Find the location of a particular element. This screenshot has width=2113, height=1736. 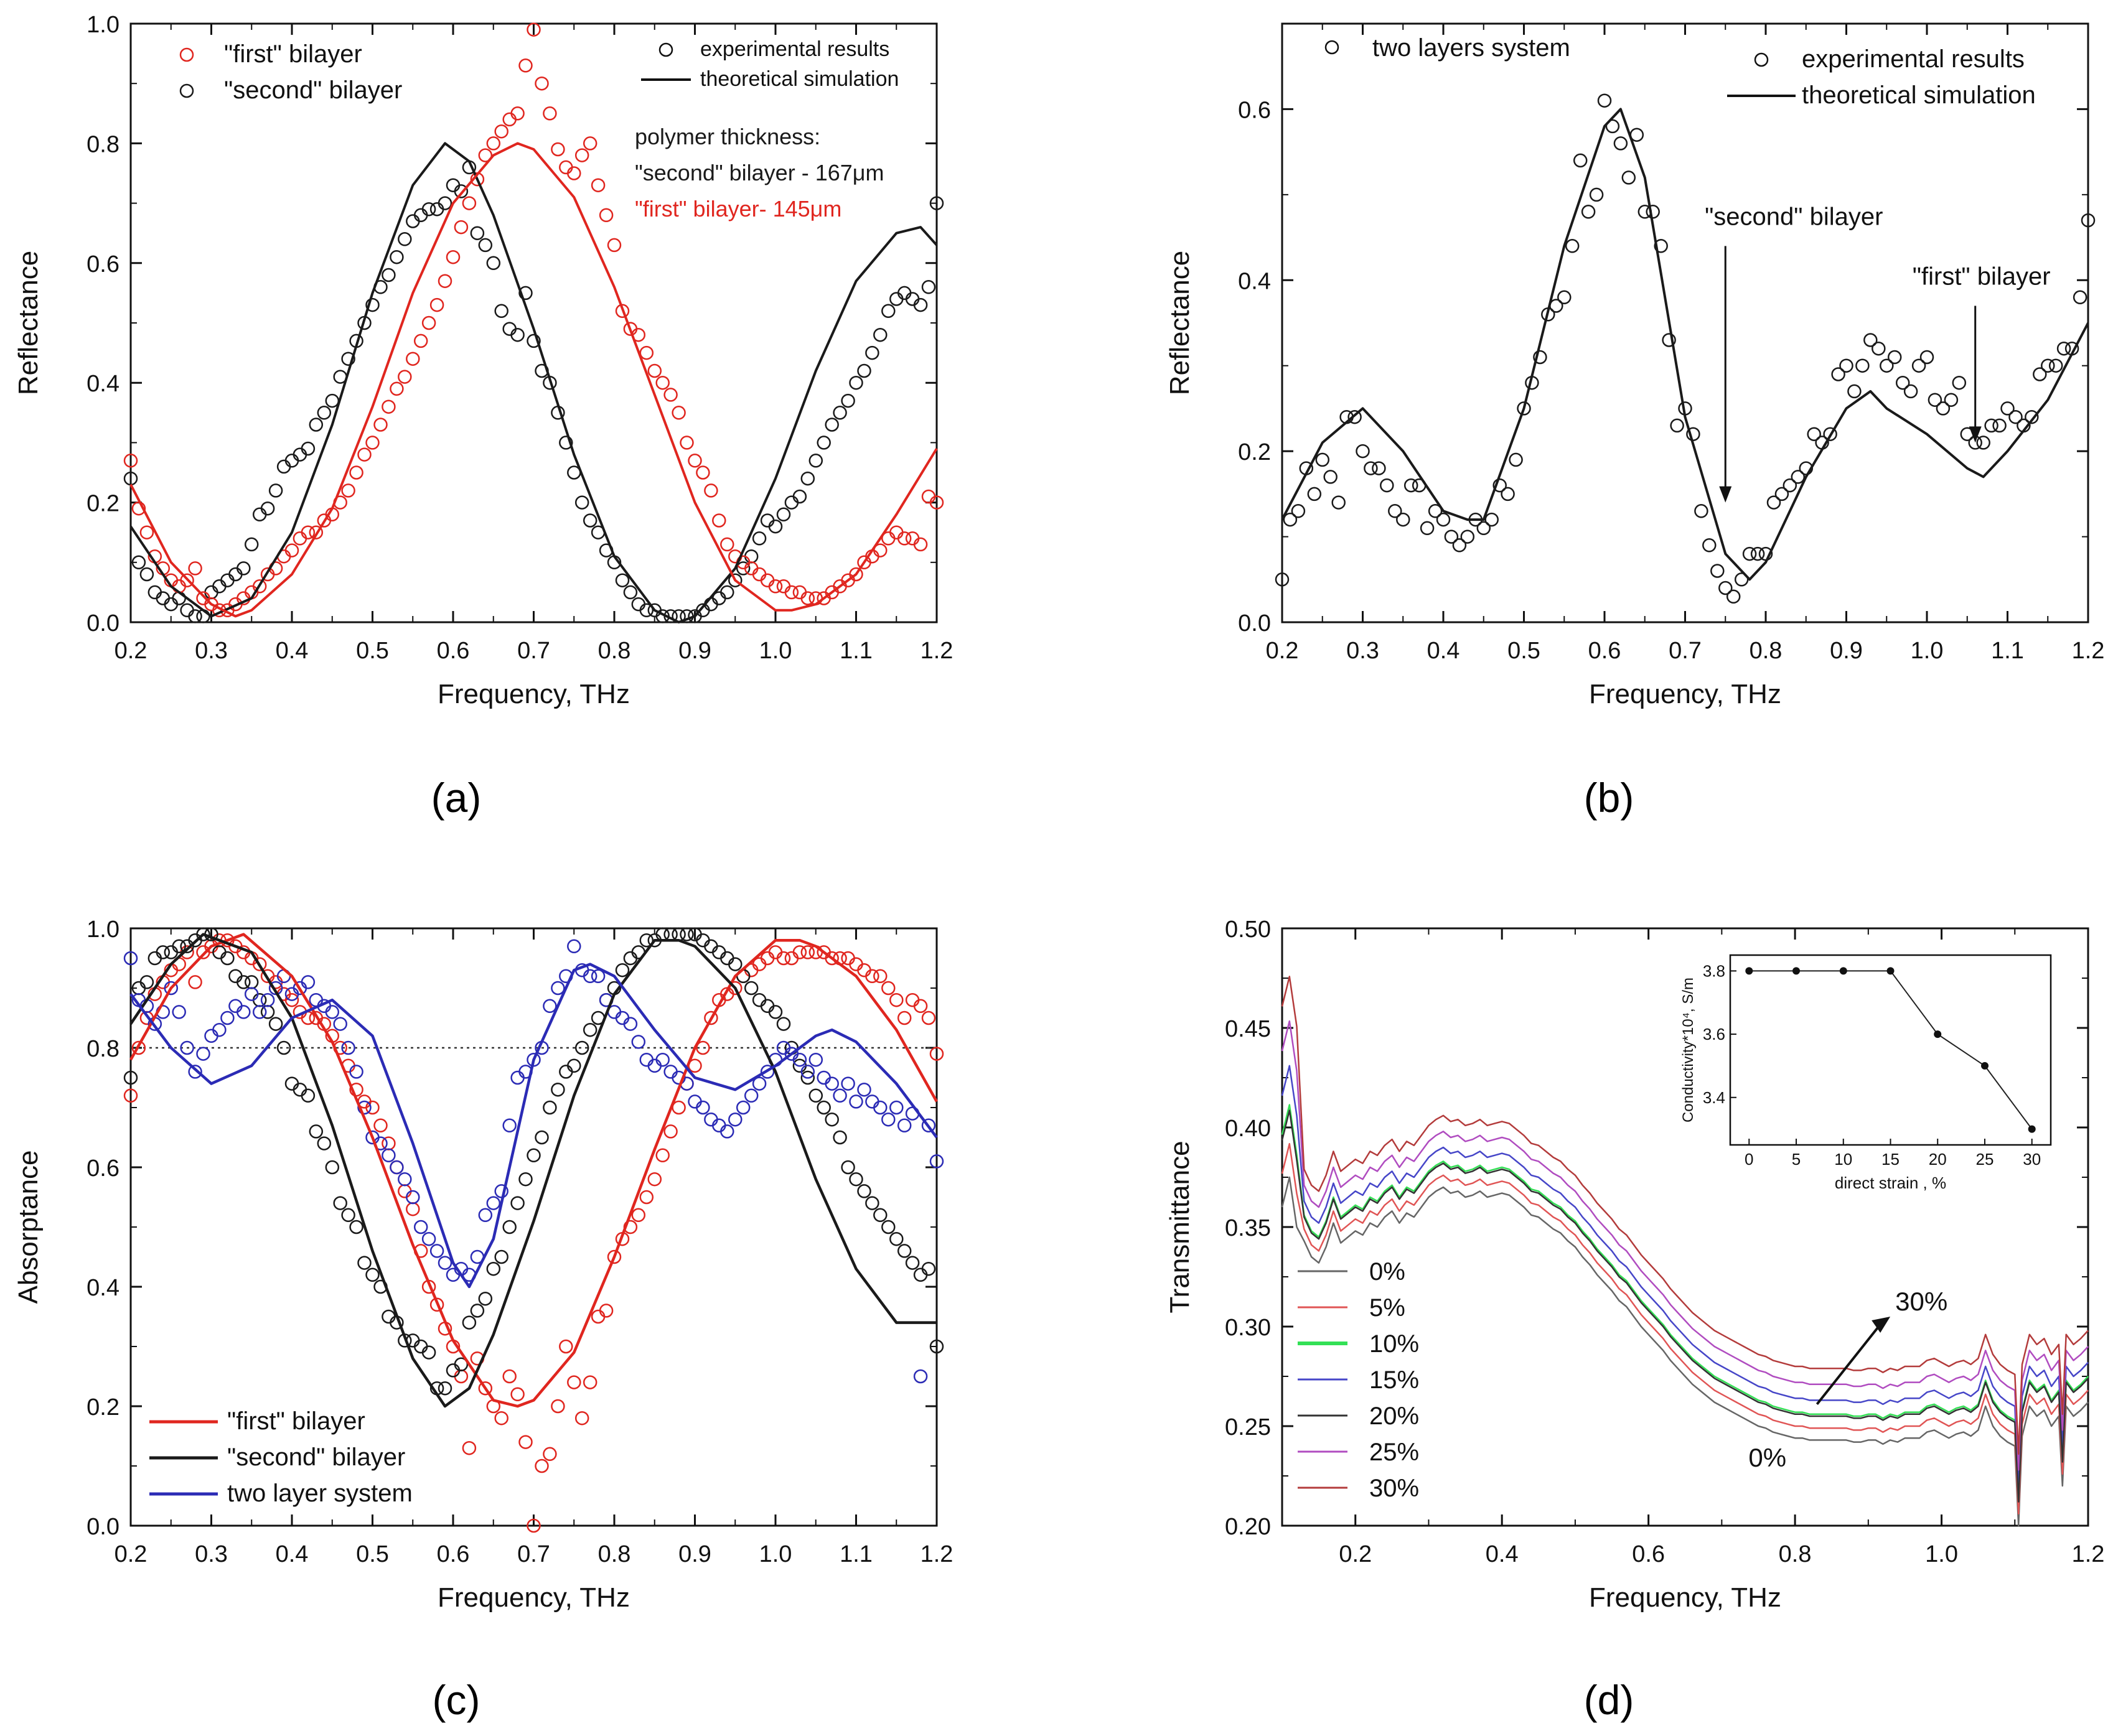

y-tick-label: 0.45 is located at coordinates (1248, 1029).